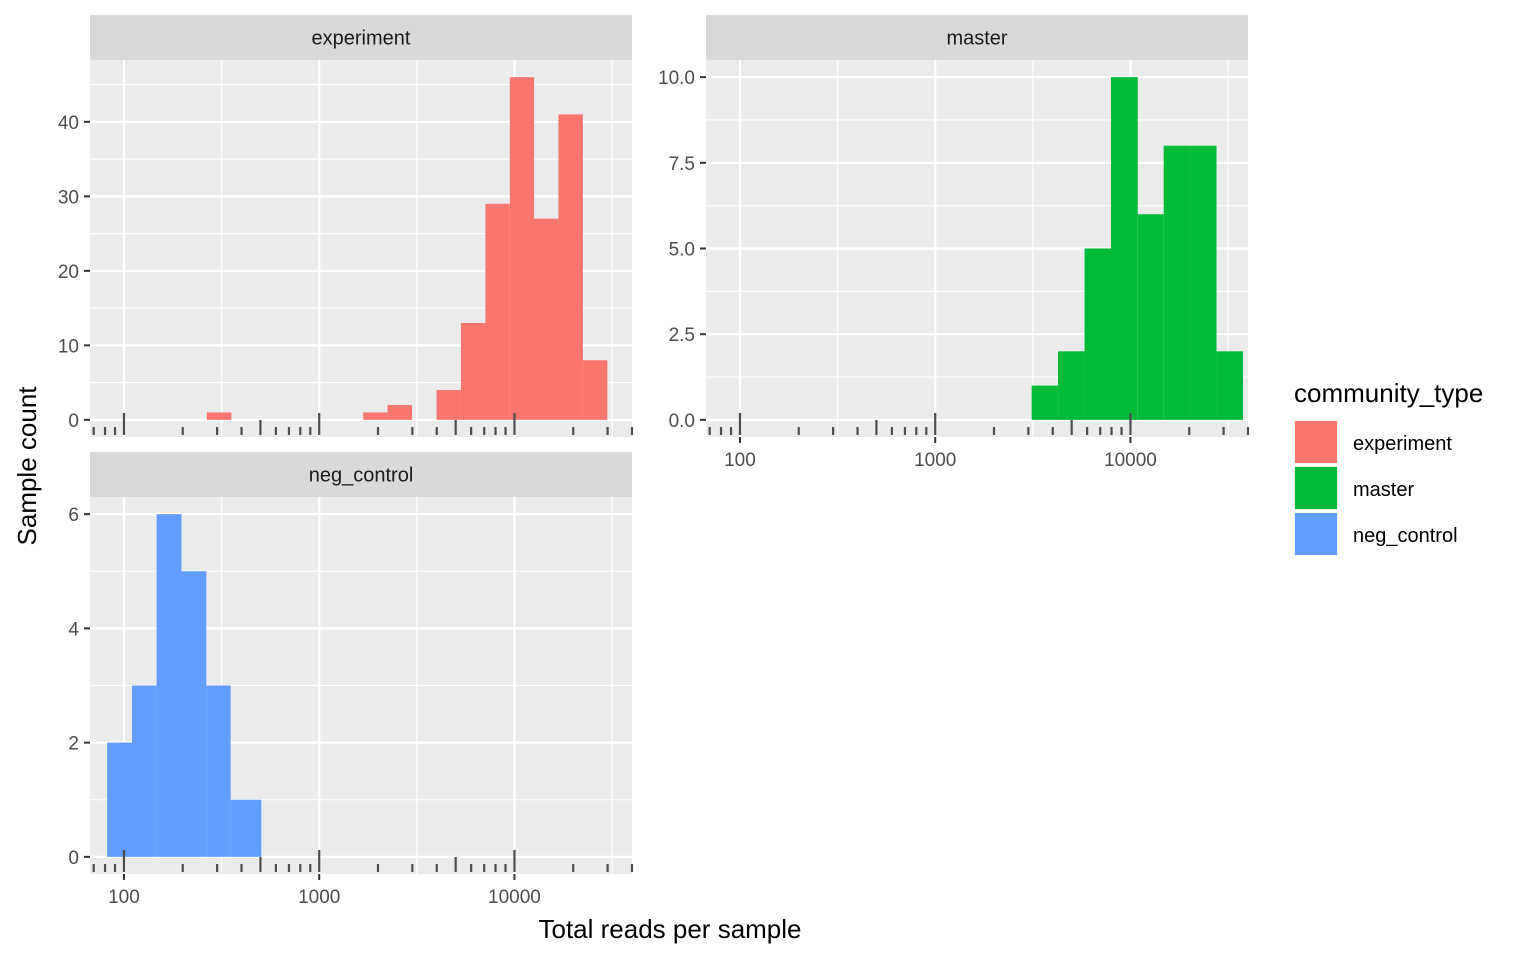  I want to click on legend-entries: experiment master neg_control, so click(1376, 488).